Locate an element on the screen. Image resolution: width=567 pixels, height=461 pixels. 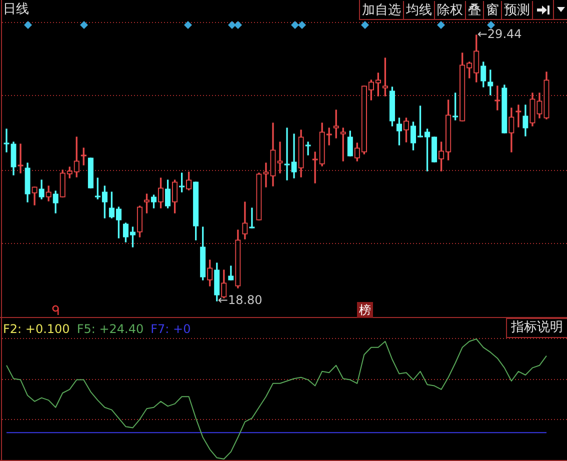
annotation: 榜 is located at coordinates (365, 310).